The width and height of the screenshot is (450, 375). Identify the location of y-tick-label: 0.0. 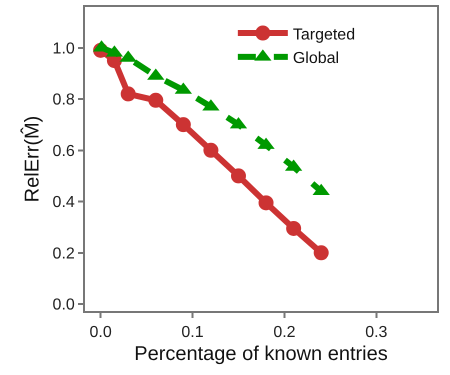
(63, 305).